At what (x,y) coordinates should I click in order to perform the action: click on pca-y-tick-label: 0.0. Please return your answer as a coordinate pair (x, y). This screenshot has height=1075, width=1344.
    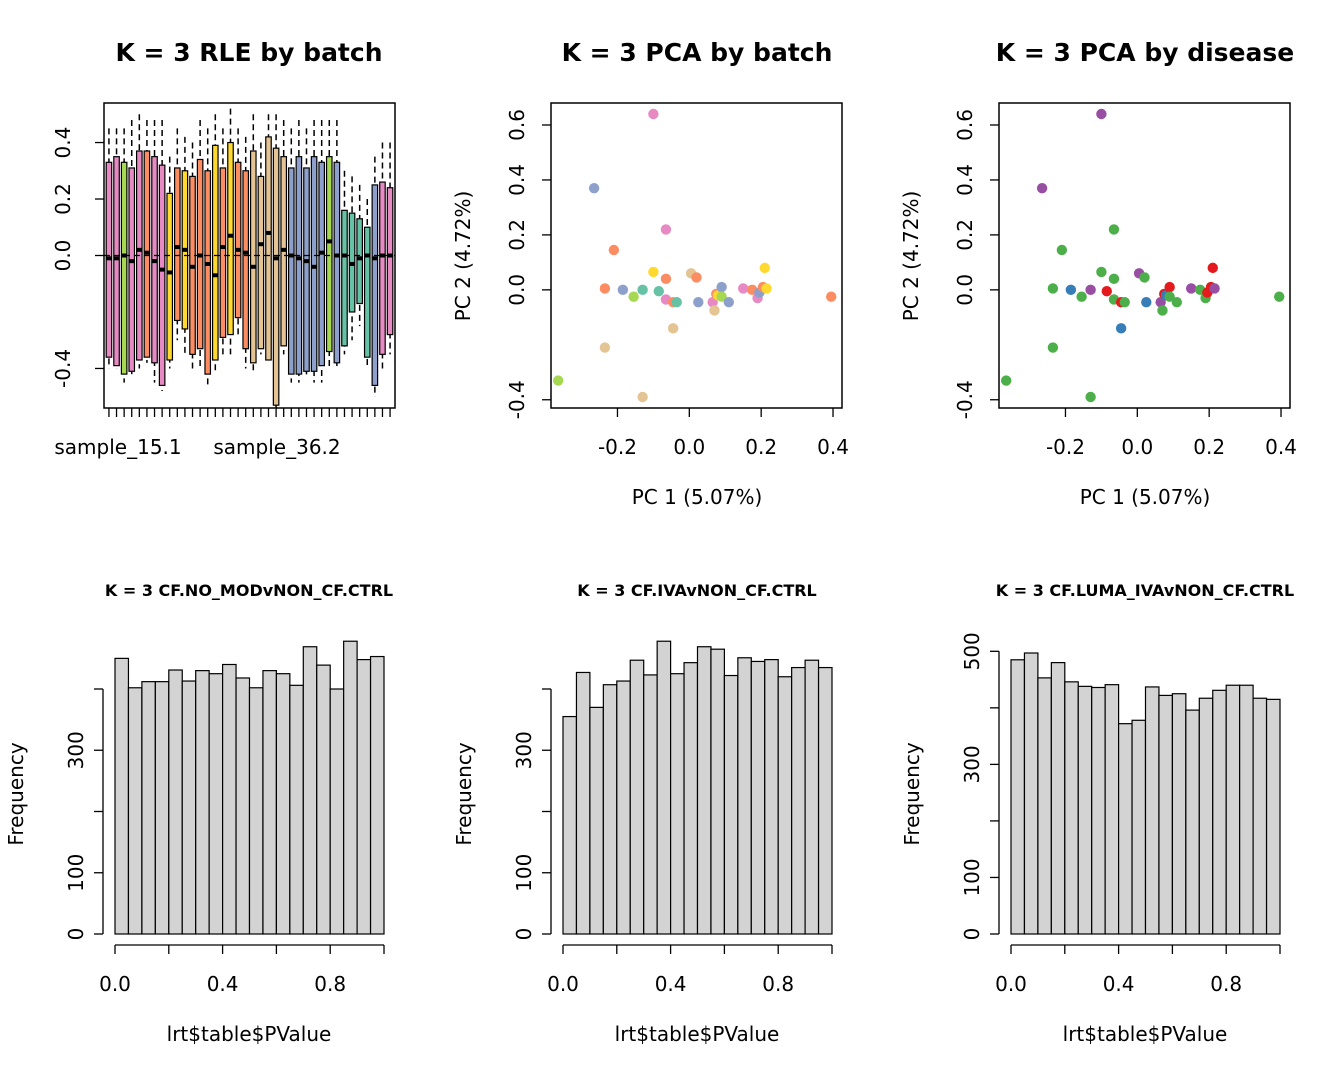
    Looking at the image, I should click on (517, 290).